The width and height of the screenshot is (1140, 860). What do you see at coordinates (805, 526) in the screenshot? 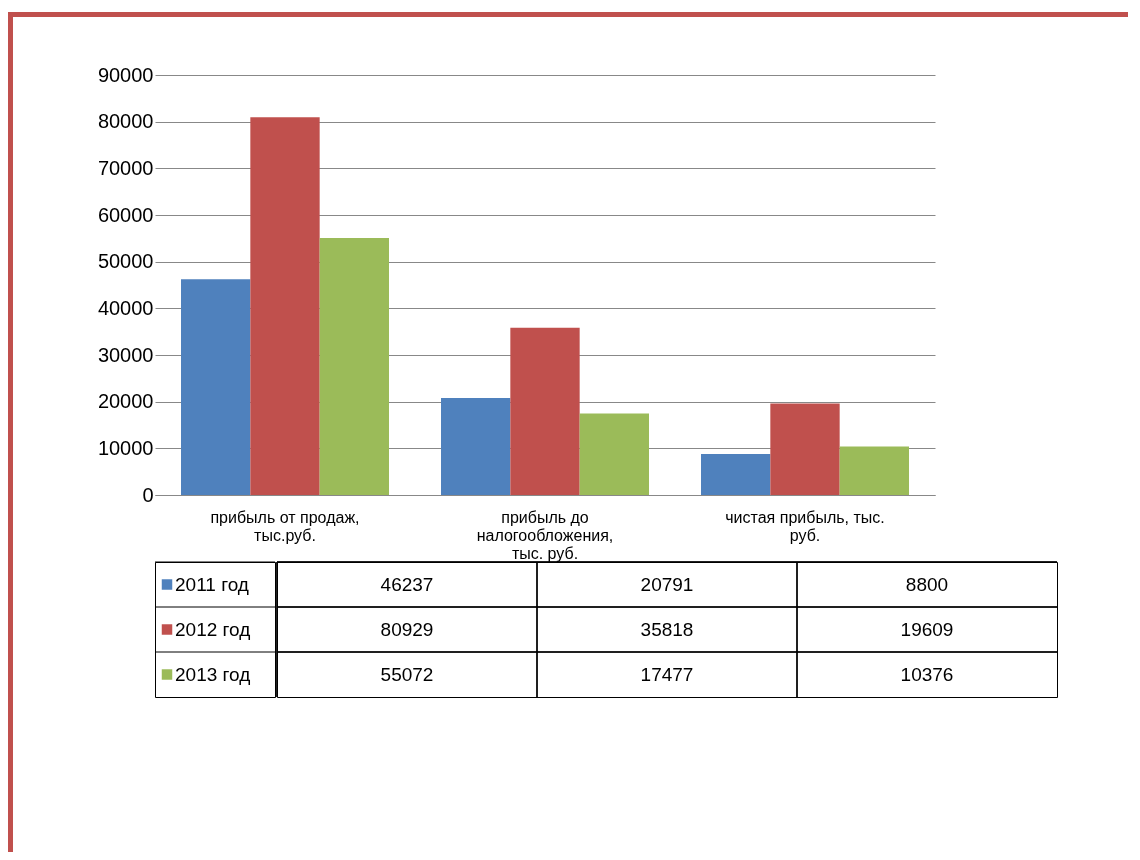
I see `x-tick-label: чистая прибыль, тыс. руб.` at bounding box center [805, 526].